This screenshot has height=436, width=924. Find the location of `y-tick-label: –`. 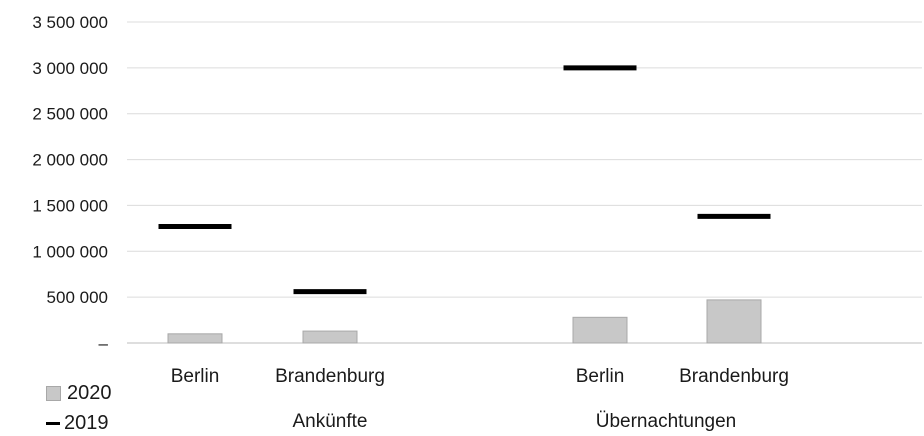

y-tick-label: – is located at coordinates (104, 343).